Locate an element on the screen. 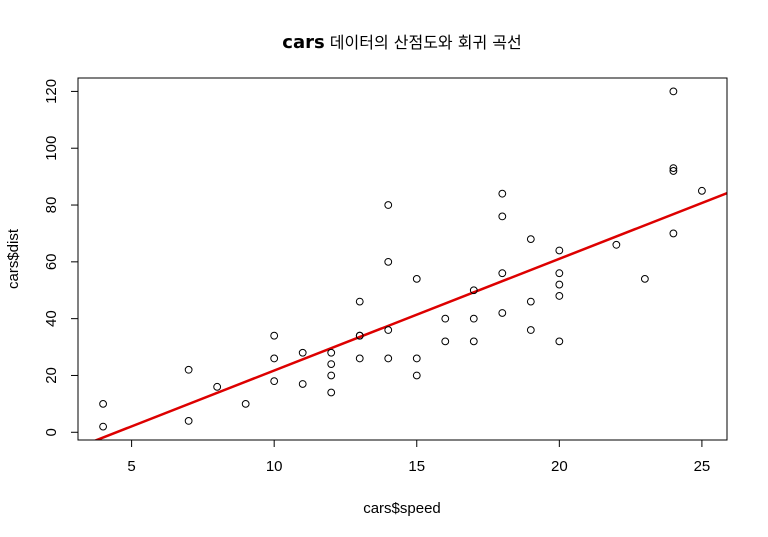  y-tick-label: 100 is located at coordinates (51, 148).